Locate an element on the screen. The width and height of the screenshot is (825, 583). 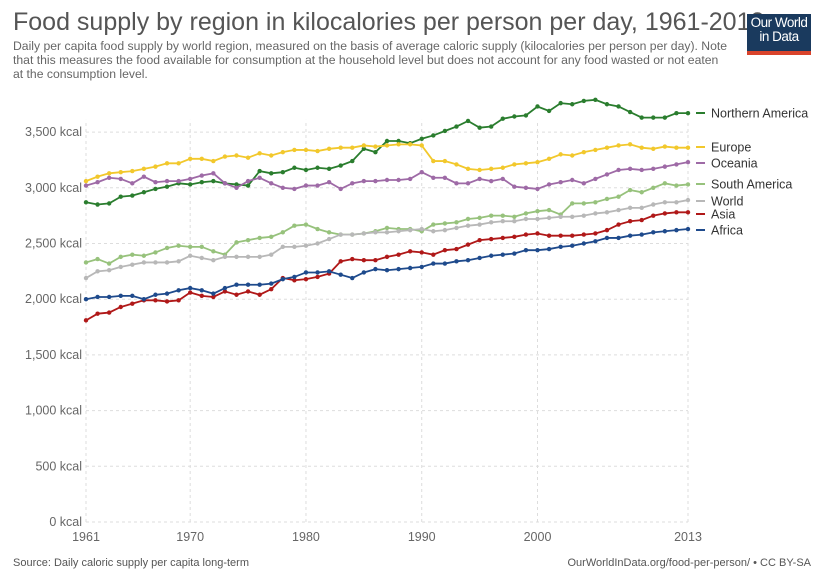
legend-label-africa: Africa is located at coordinates (727, 231).